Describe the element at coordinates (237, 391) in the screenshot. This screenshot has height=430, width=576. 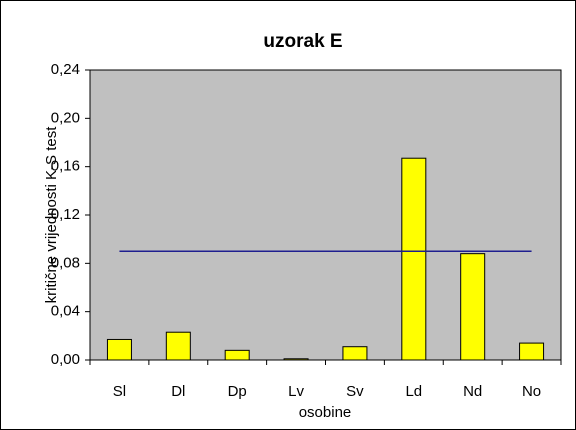
I see `x-tick-label: Dp` at that location.